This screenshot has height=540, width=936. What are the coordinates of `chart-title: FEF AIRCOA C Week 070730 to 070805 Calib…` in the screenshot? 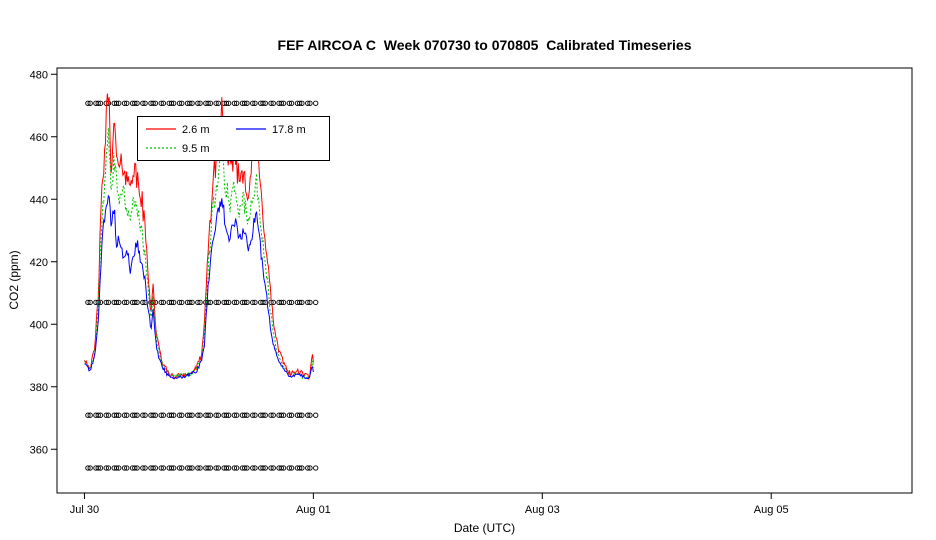 It's located at (484, 45).